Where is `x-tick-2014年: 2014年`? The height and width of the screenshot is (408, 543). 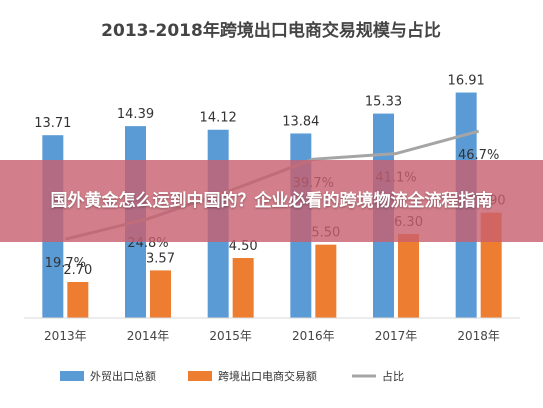
x-tick-2014年: 2014年 is located at coordinates (148, 336).